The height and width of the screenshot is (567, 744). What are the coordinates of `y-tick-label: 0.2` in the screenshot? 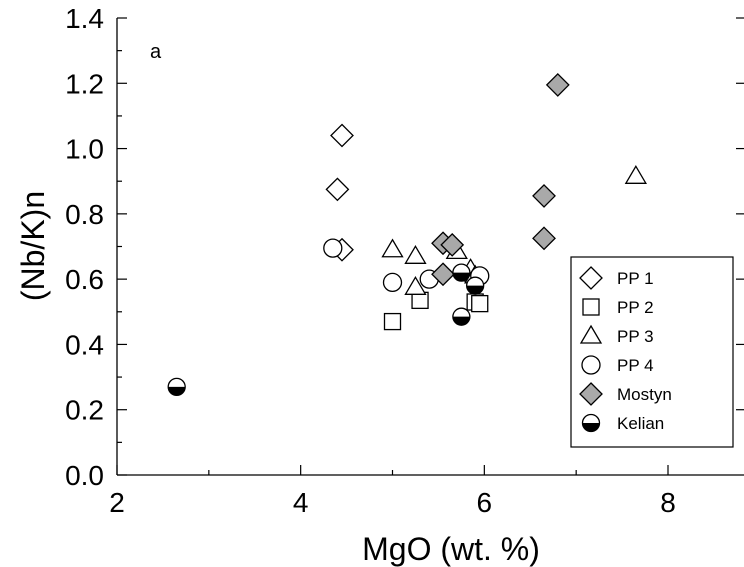 It's located at (84, 410).